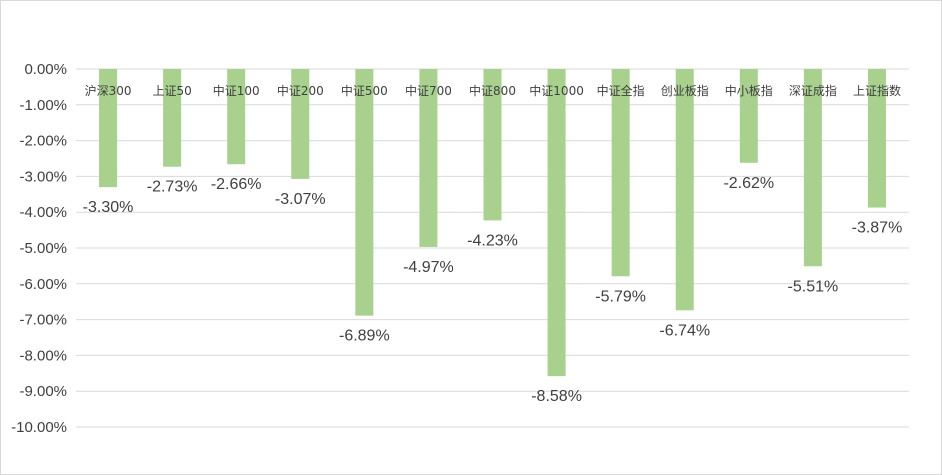 This screenshot has width=942, height=475. I want to click on data-label: -4.23%, so click(492, 240).